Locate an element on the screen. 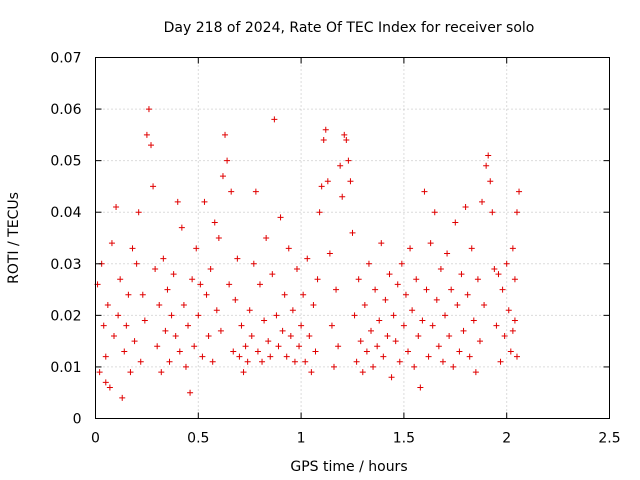  y-tick-label: 0.03 is located at coordinates (65, 265).